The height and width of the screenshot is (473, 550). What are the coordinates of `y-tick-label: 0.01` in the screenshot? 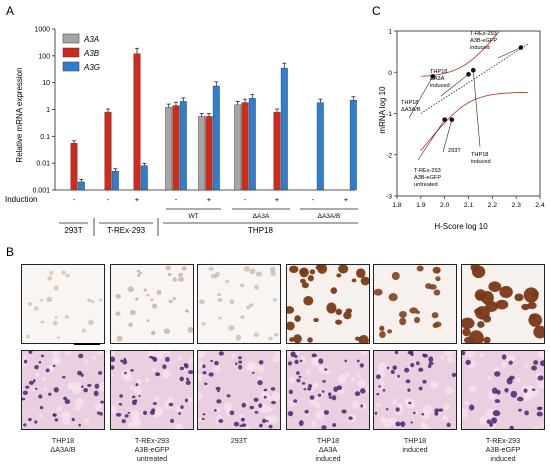 It's located at (43, 164).